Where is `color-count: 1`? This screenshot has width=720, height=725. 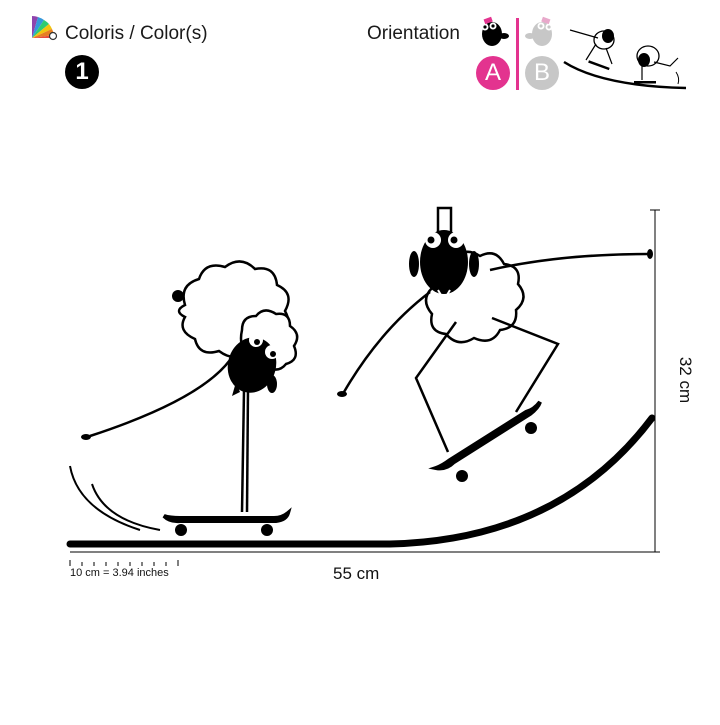 color-count: 1 is located at coordinates (82, 71).